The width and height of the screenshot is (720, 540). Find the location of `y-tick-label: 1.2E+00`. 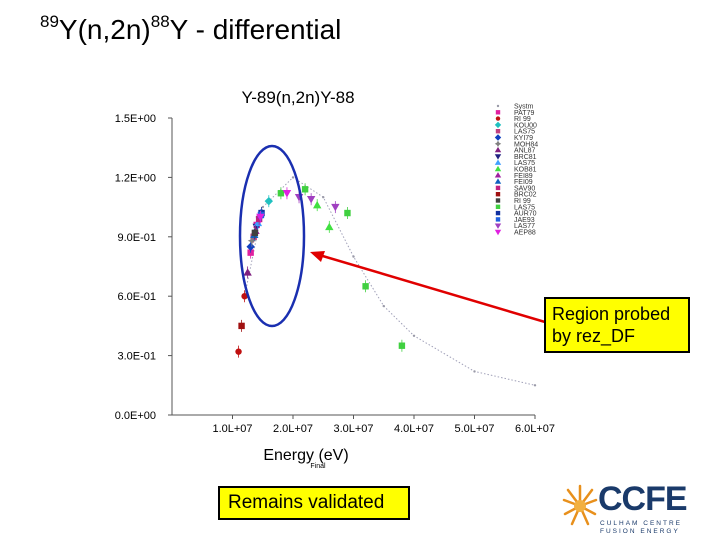

y-tick-label: 1.2E+00 is located at coordinates (135, 178).